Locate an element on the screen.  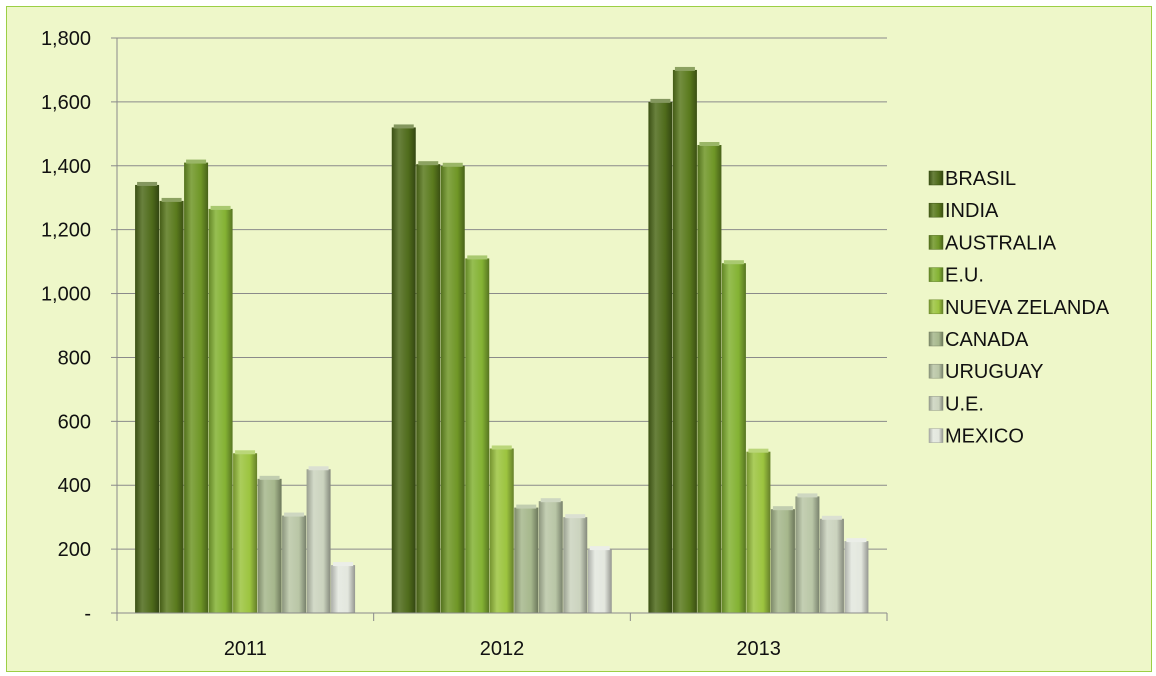
legend-label: CANADA is located at coordinates (987, 340).